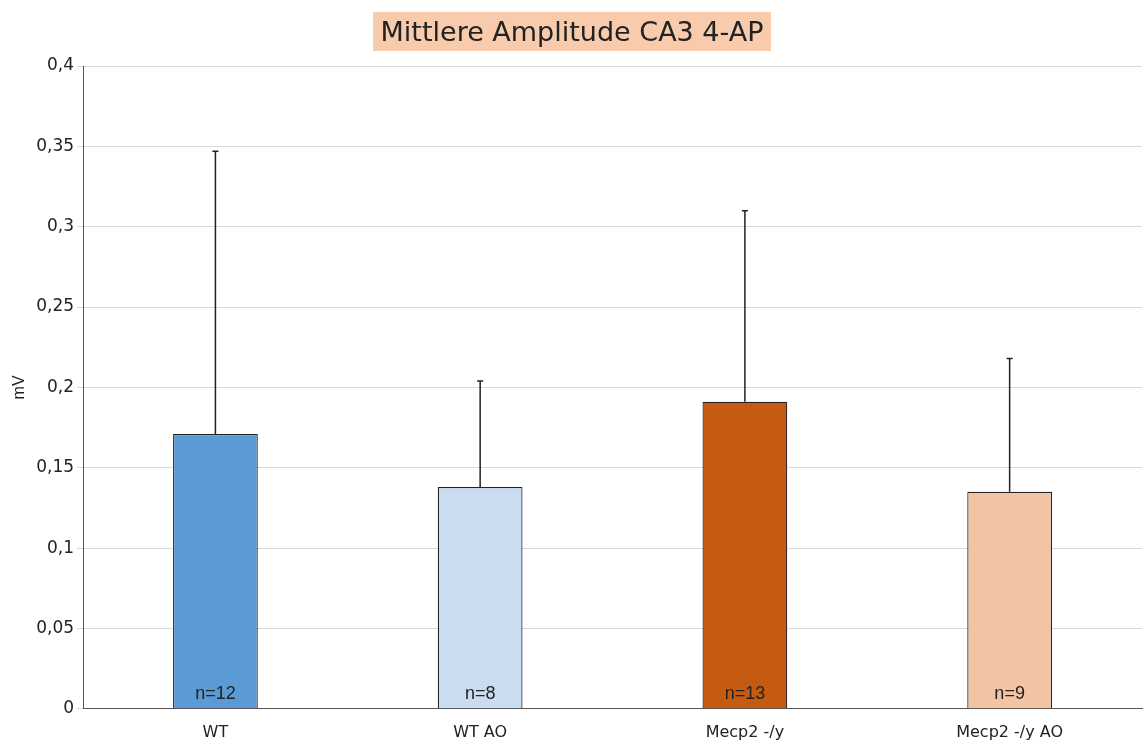  I want to click on x-tick-label: WT, so click(215, 731).